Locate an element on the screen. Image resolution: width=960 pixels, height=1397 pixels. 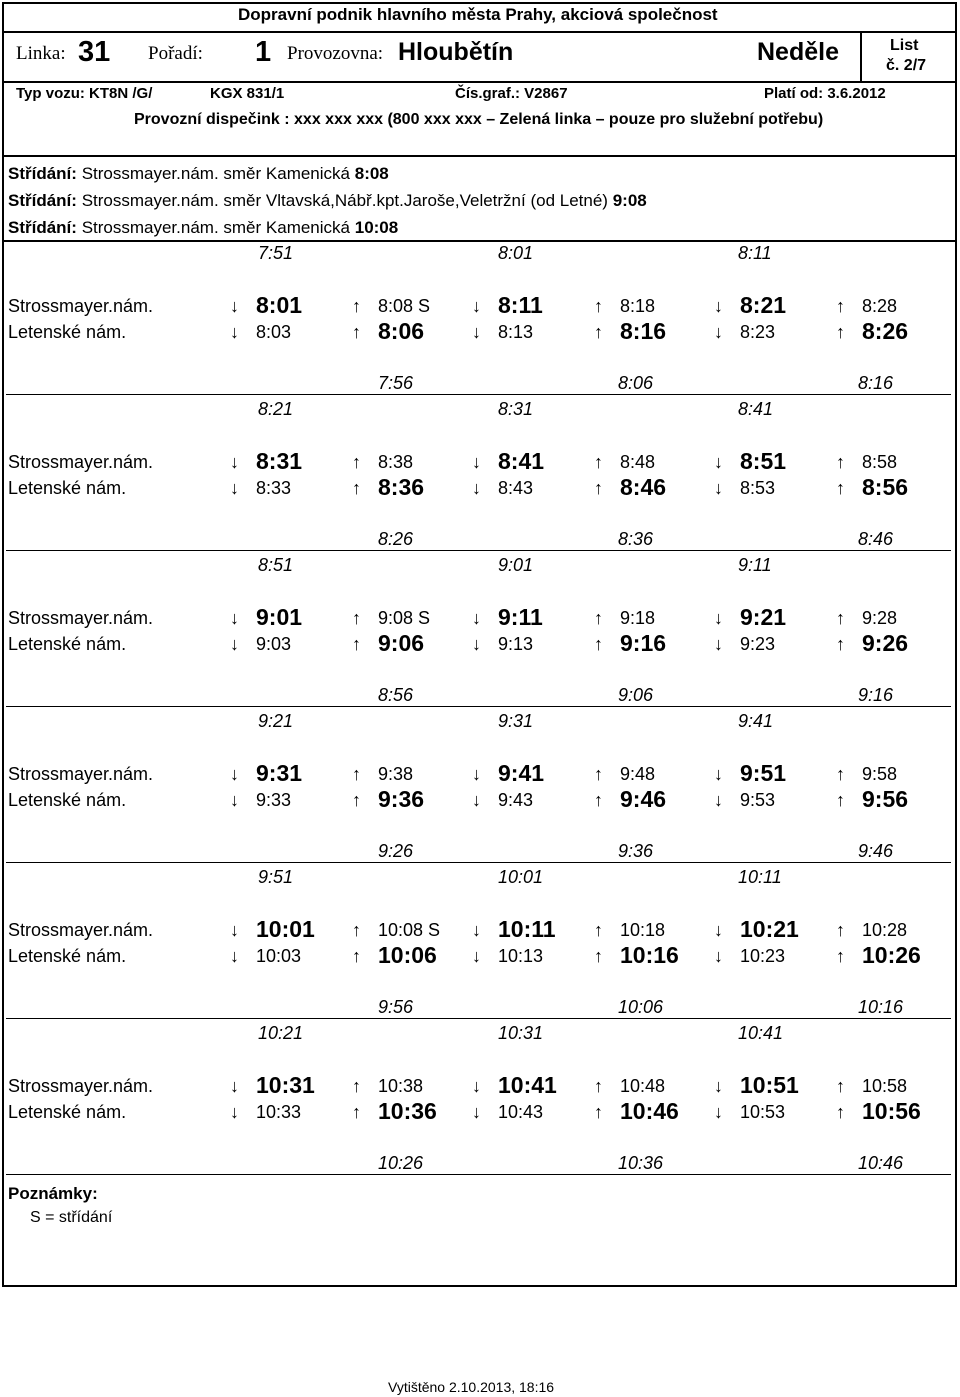
departure-time: 10:06 is located at coordinates (407, 955).